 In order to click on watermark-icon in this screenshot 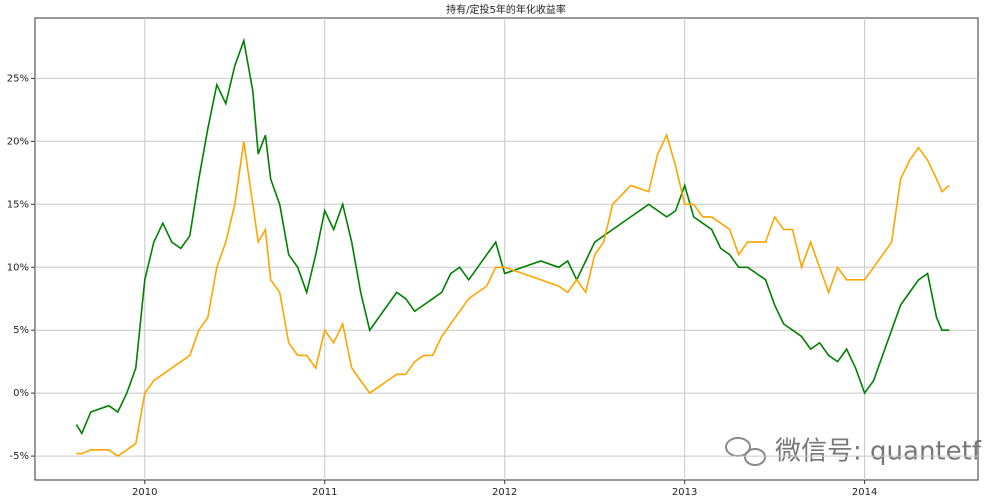, I will do `click(745, 451)`.